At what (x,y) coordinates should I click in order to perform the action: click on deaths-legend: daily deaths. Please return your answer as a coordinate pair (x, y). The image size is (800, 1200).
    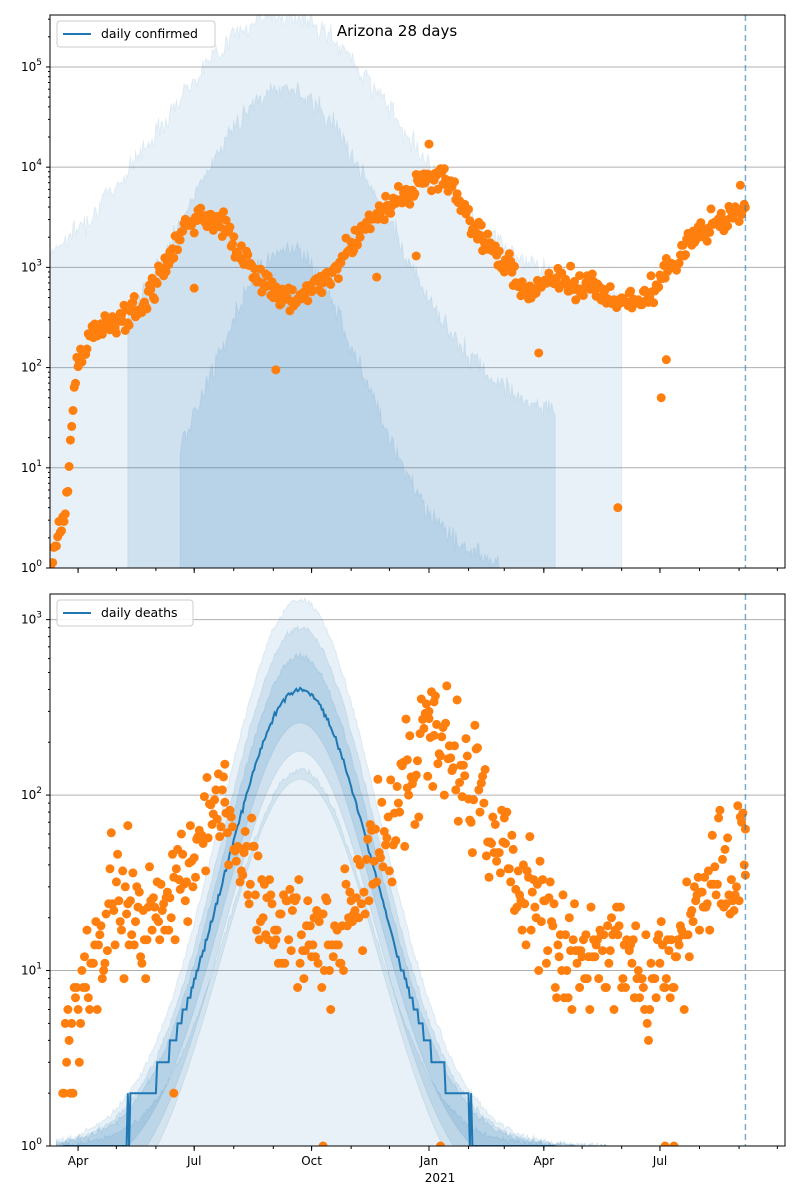
    Looking at the image, I should click on (125, 613).